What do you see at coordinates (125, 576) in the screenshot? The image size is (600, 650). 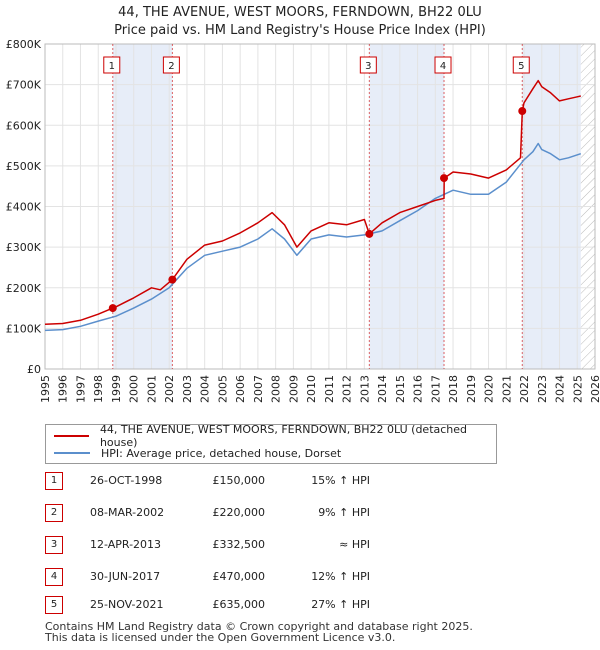 I see `sale-date: 30-JUN-2017` at bounding box center [125, 576].